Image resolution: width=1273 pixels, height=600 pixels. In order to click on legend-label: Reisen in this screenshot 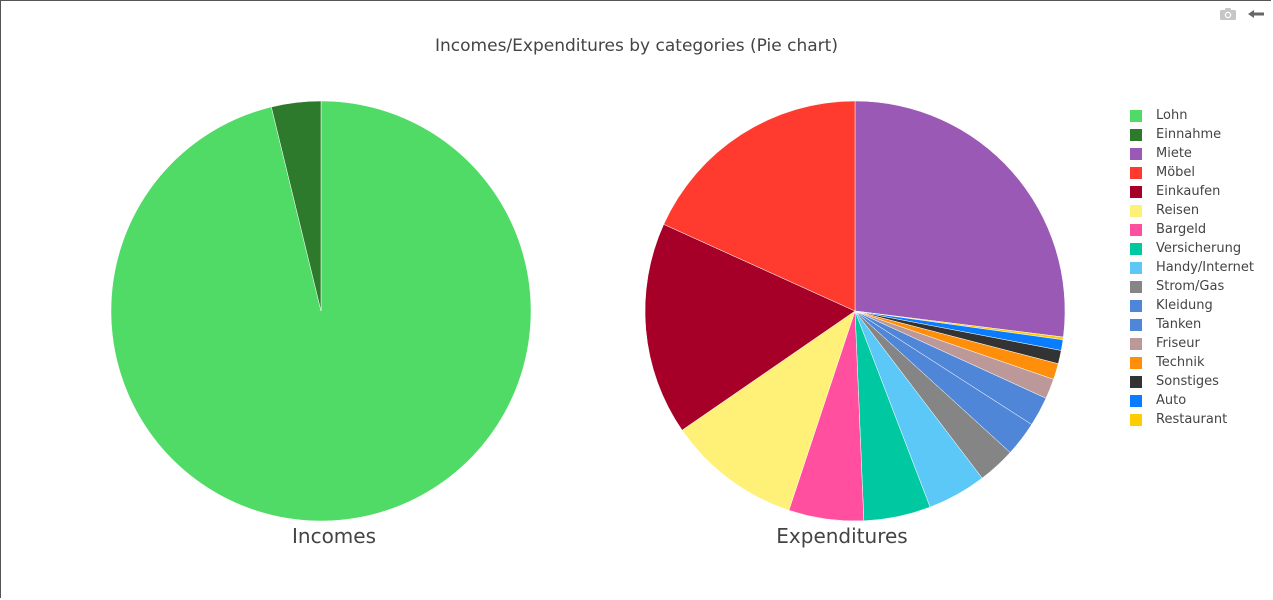, I will do `click(1178, 210)`.